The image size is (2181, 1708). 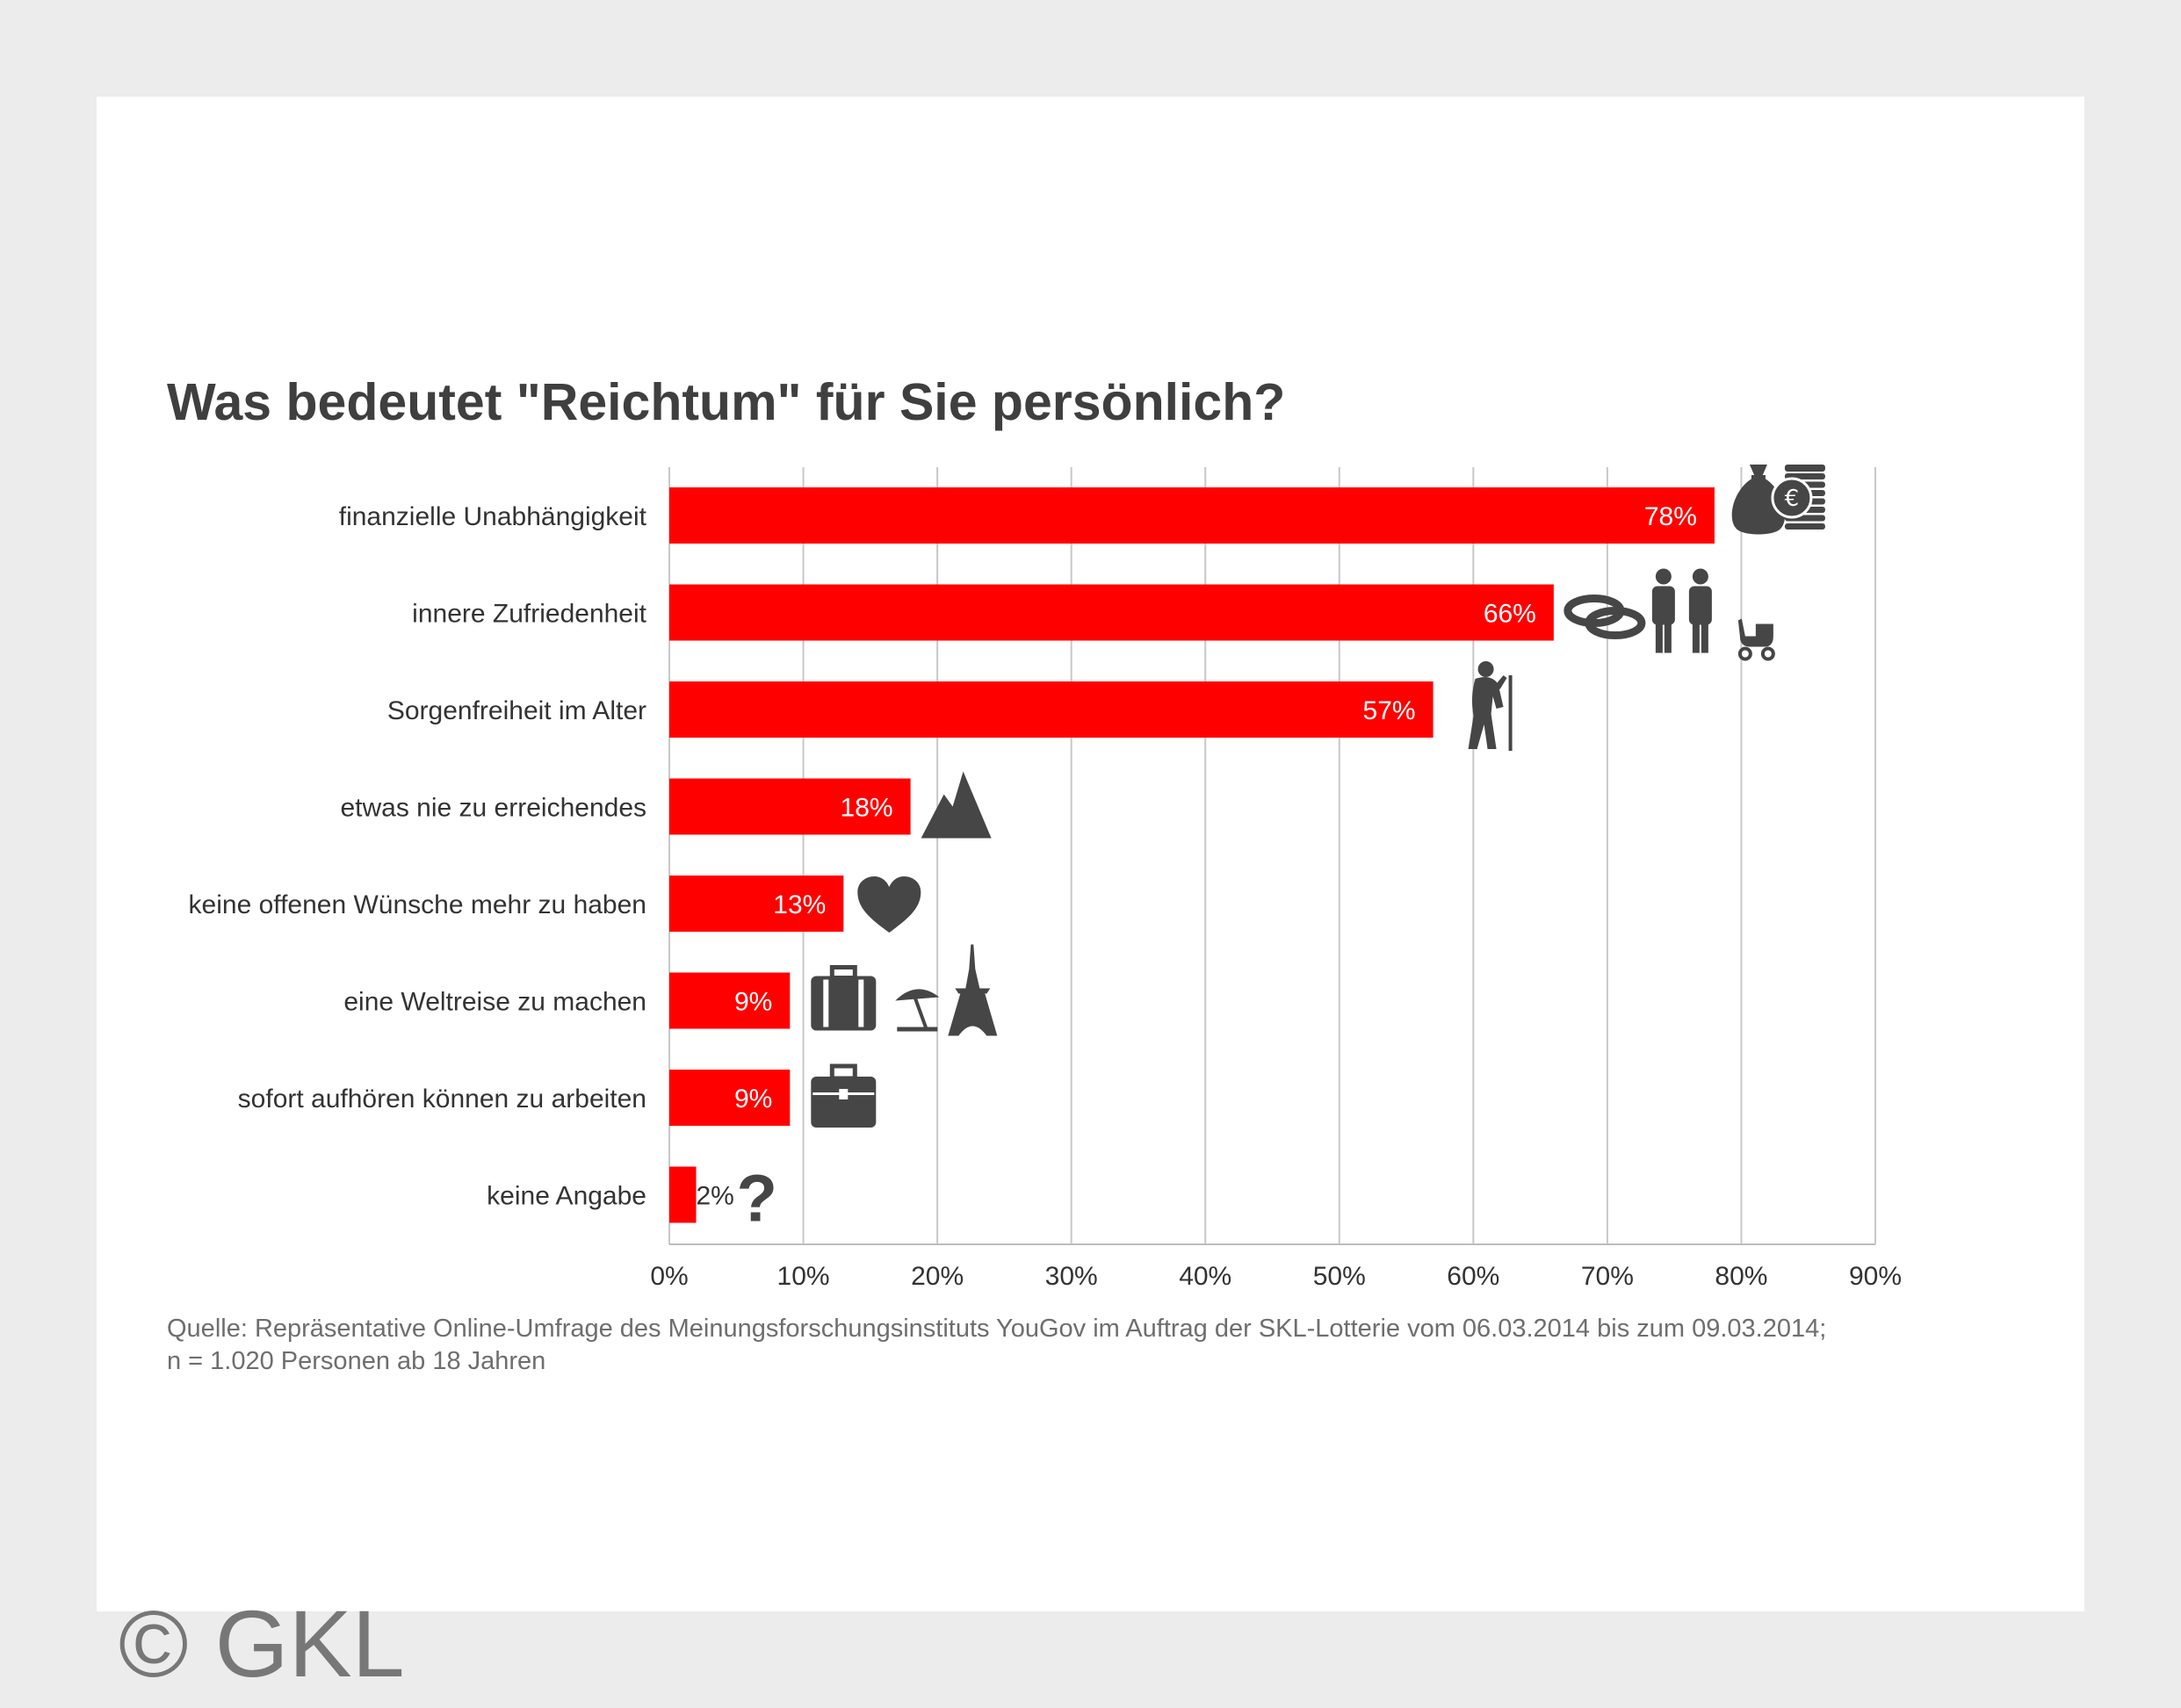 What do you see at coordinates (1276, 1276) in the screenshot?
I see `x-axis-tick-labels: 0% 10% 20% 30% 40% 50% 60% 70% 80% 90%` at bounding box center [1276, 1276].